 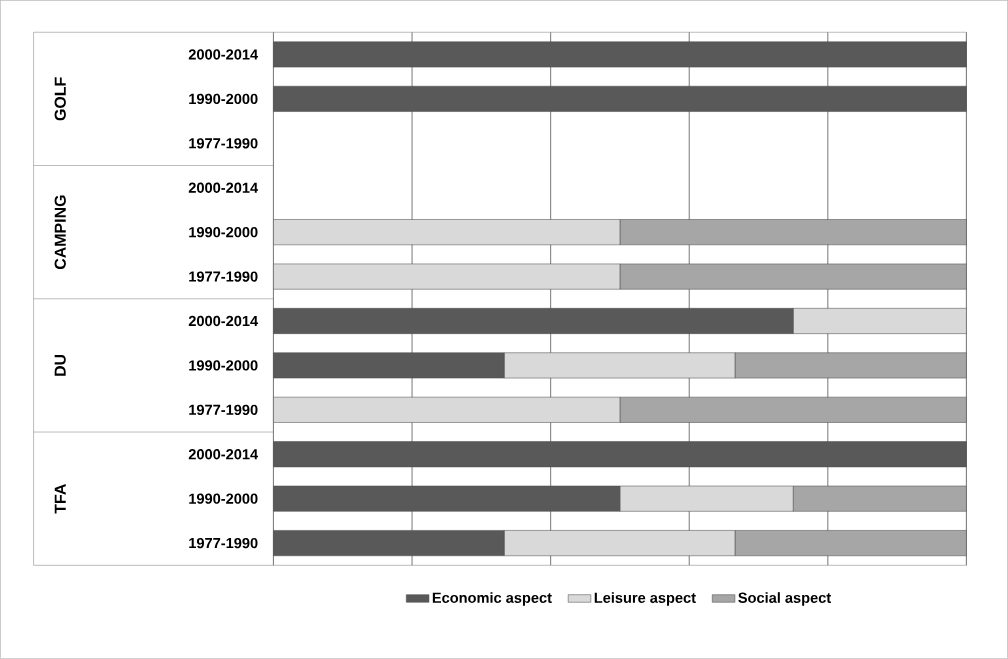 What do you see at coordinates (645, 599) in the screenshot?
I see `legend-label: Leisure aspect` at bounding box center [645, 599].